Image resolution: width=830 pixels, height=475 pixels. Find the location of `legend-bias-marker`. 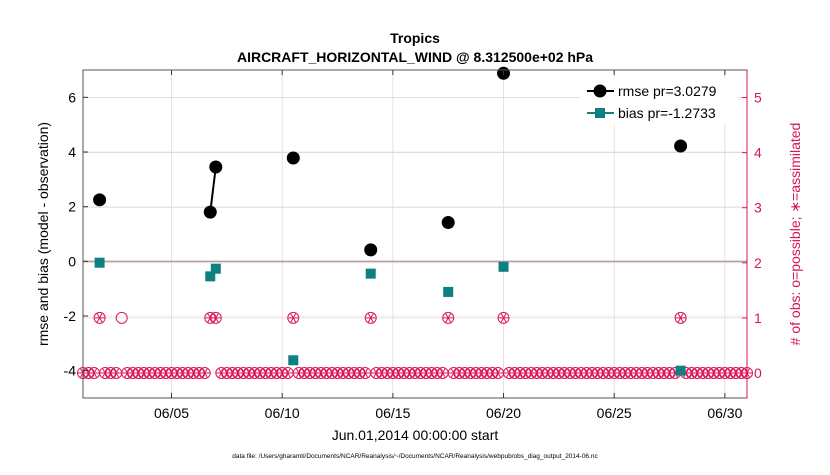

legend-bias-marker is located at coordinates (600, 113).